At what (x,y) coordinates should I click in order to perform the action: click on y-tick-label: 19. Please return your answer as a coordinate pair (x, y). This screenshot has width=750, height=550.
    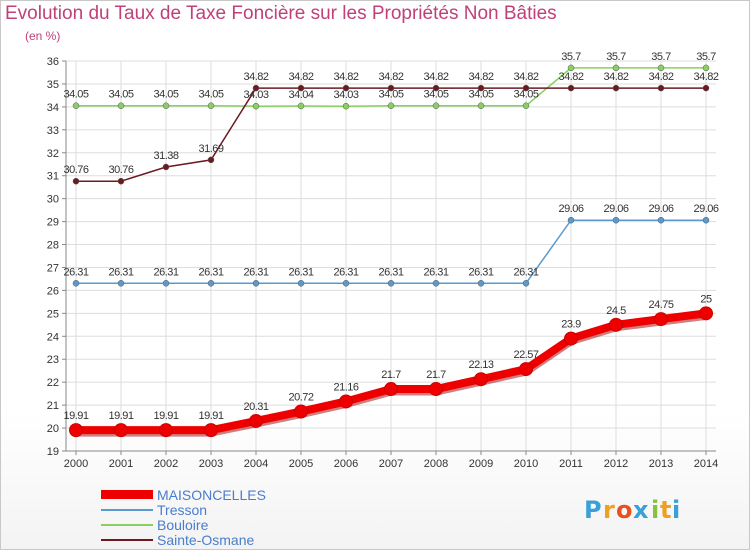
    Looking at the image, I should click on (53, 452).